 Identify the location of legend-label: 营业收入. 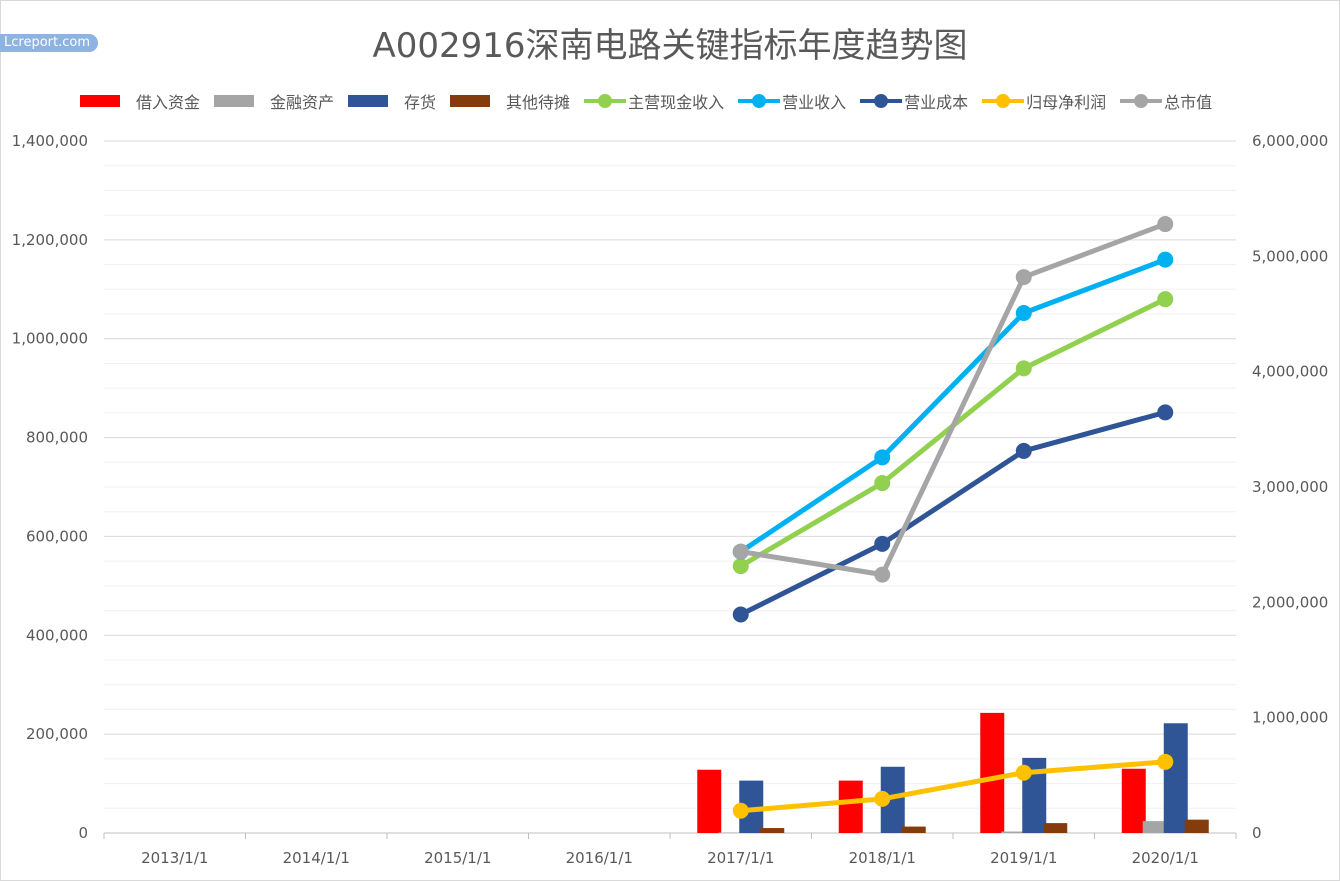
(814, 102).